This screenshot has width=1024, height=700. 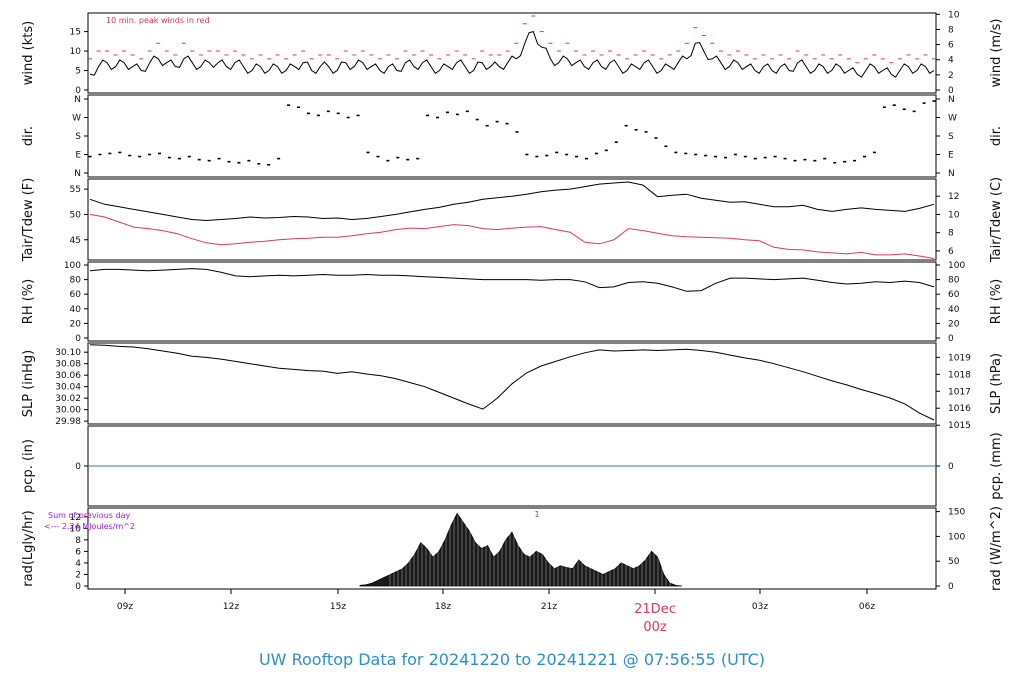 I want to click on slp-left-tick-label: 30.06, so click(x=68, y=376).